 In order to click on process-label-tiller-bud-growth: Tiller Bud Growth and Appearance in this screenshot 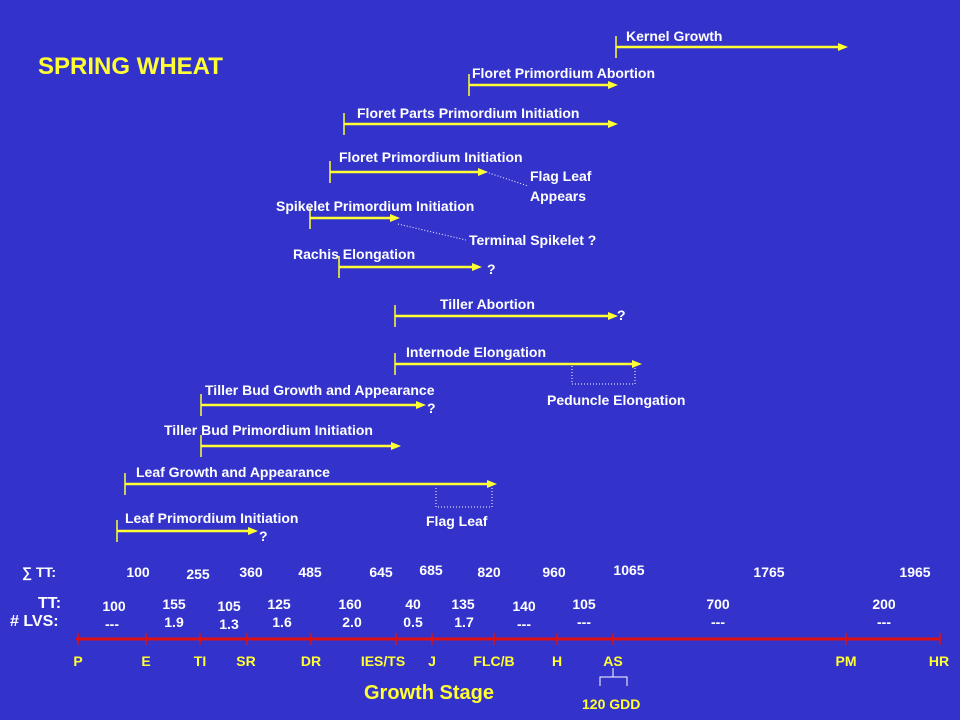, I will do `click(320, 390)`.